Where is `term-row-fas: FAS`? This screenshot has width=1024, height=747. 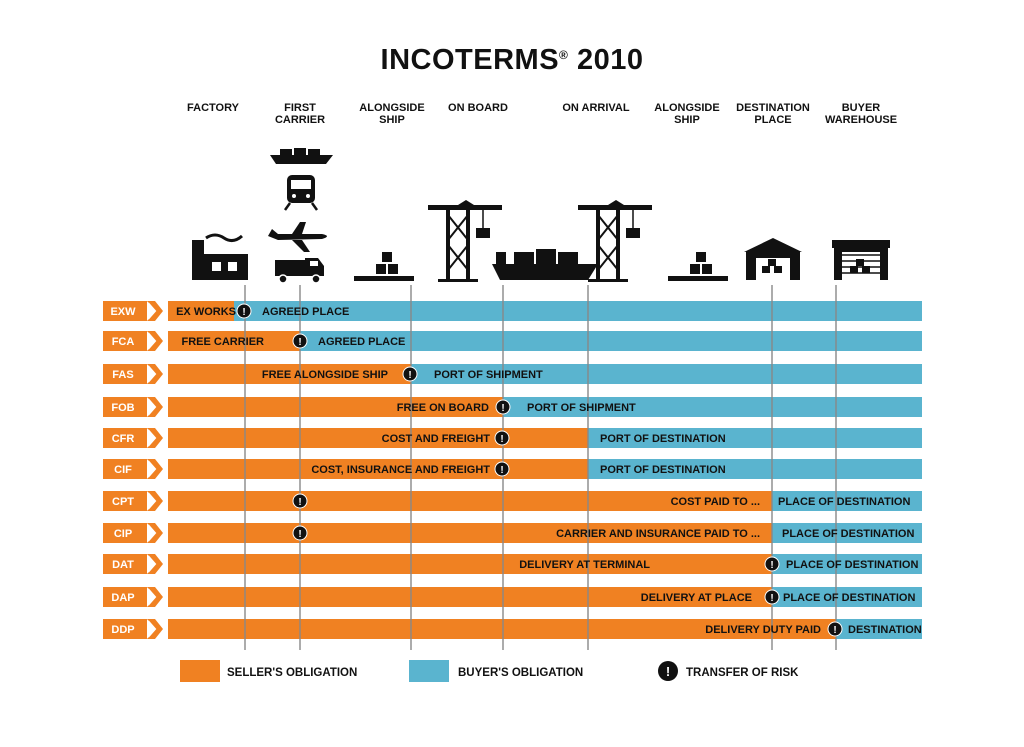 term-row-fas: FAS is located at coordinates (512, 374).